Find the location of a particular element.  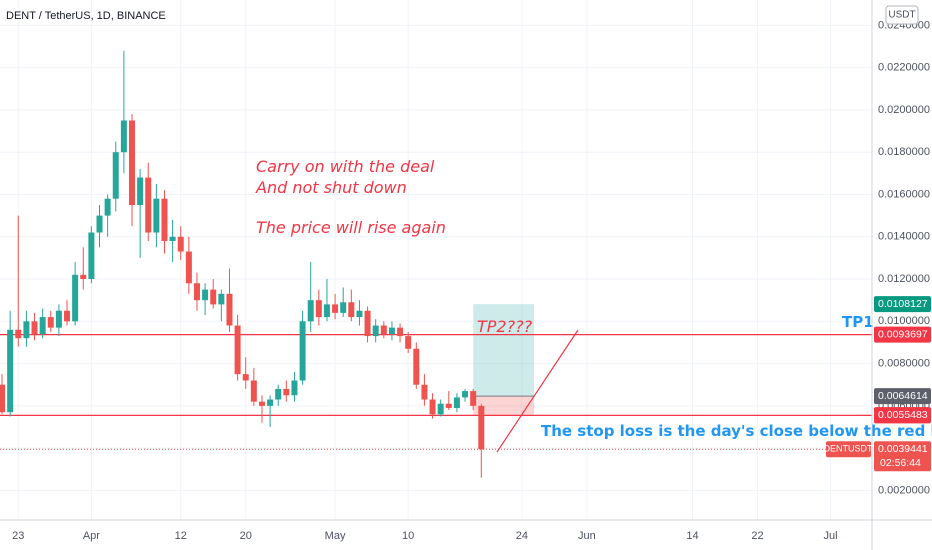

stop-zone is located at coordinates (504, 406).